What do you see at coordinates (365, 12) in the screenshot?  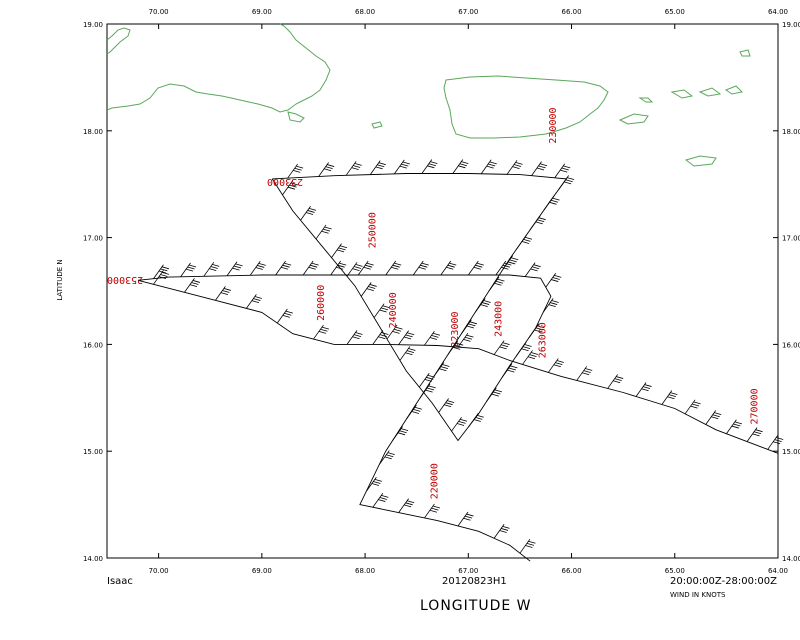 I see `lon-tick-label-top: 68.00` at bounding box center [365, 12].